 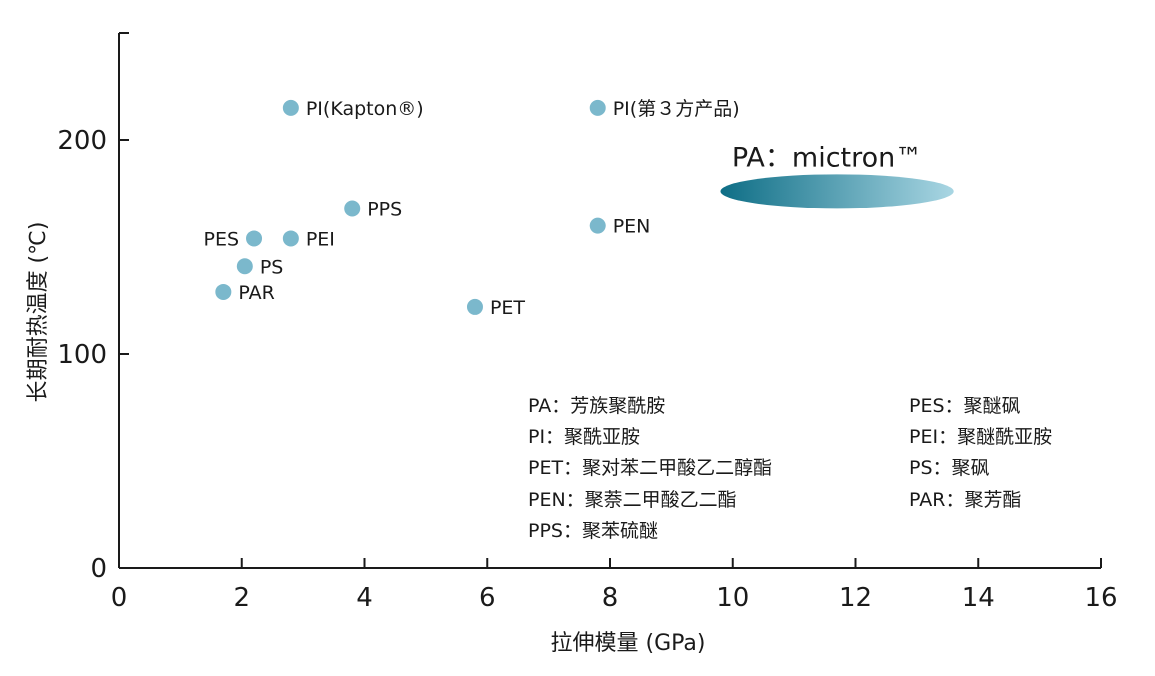 I want to click on legend-item: PET：聚对苯二甲酸乙二醇酯, so click(x=650, y=468).